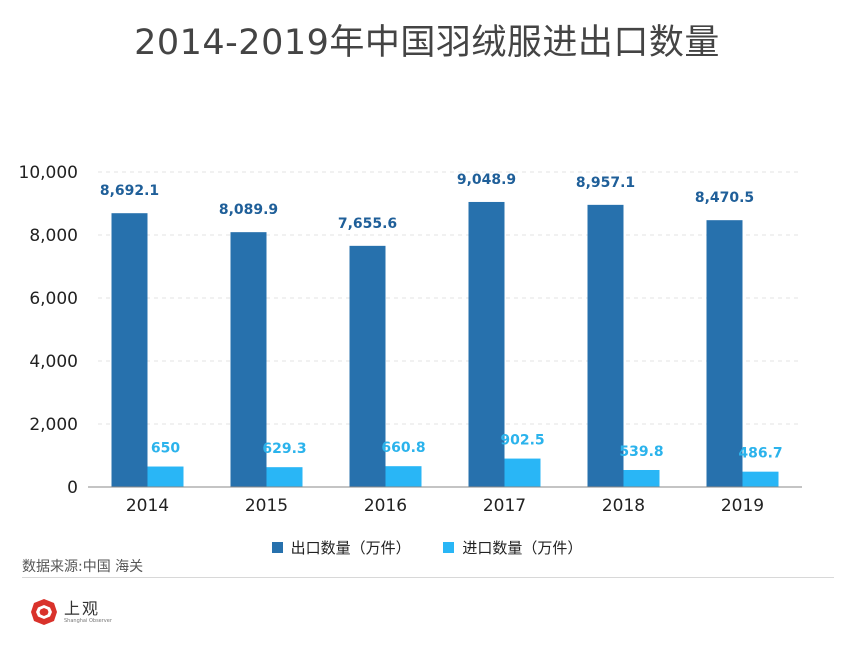  I want to click on legend-item-import: 进口数量（万件）, so click(512, 547).